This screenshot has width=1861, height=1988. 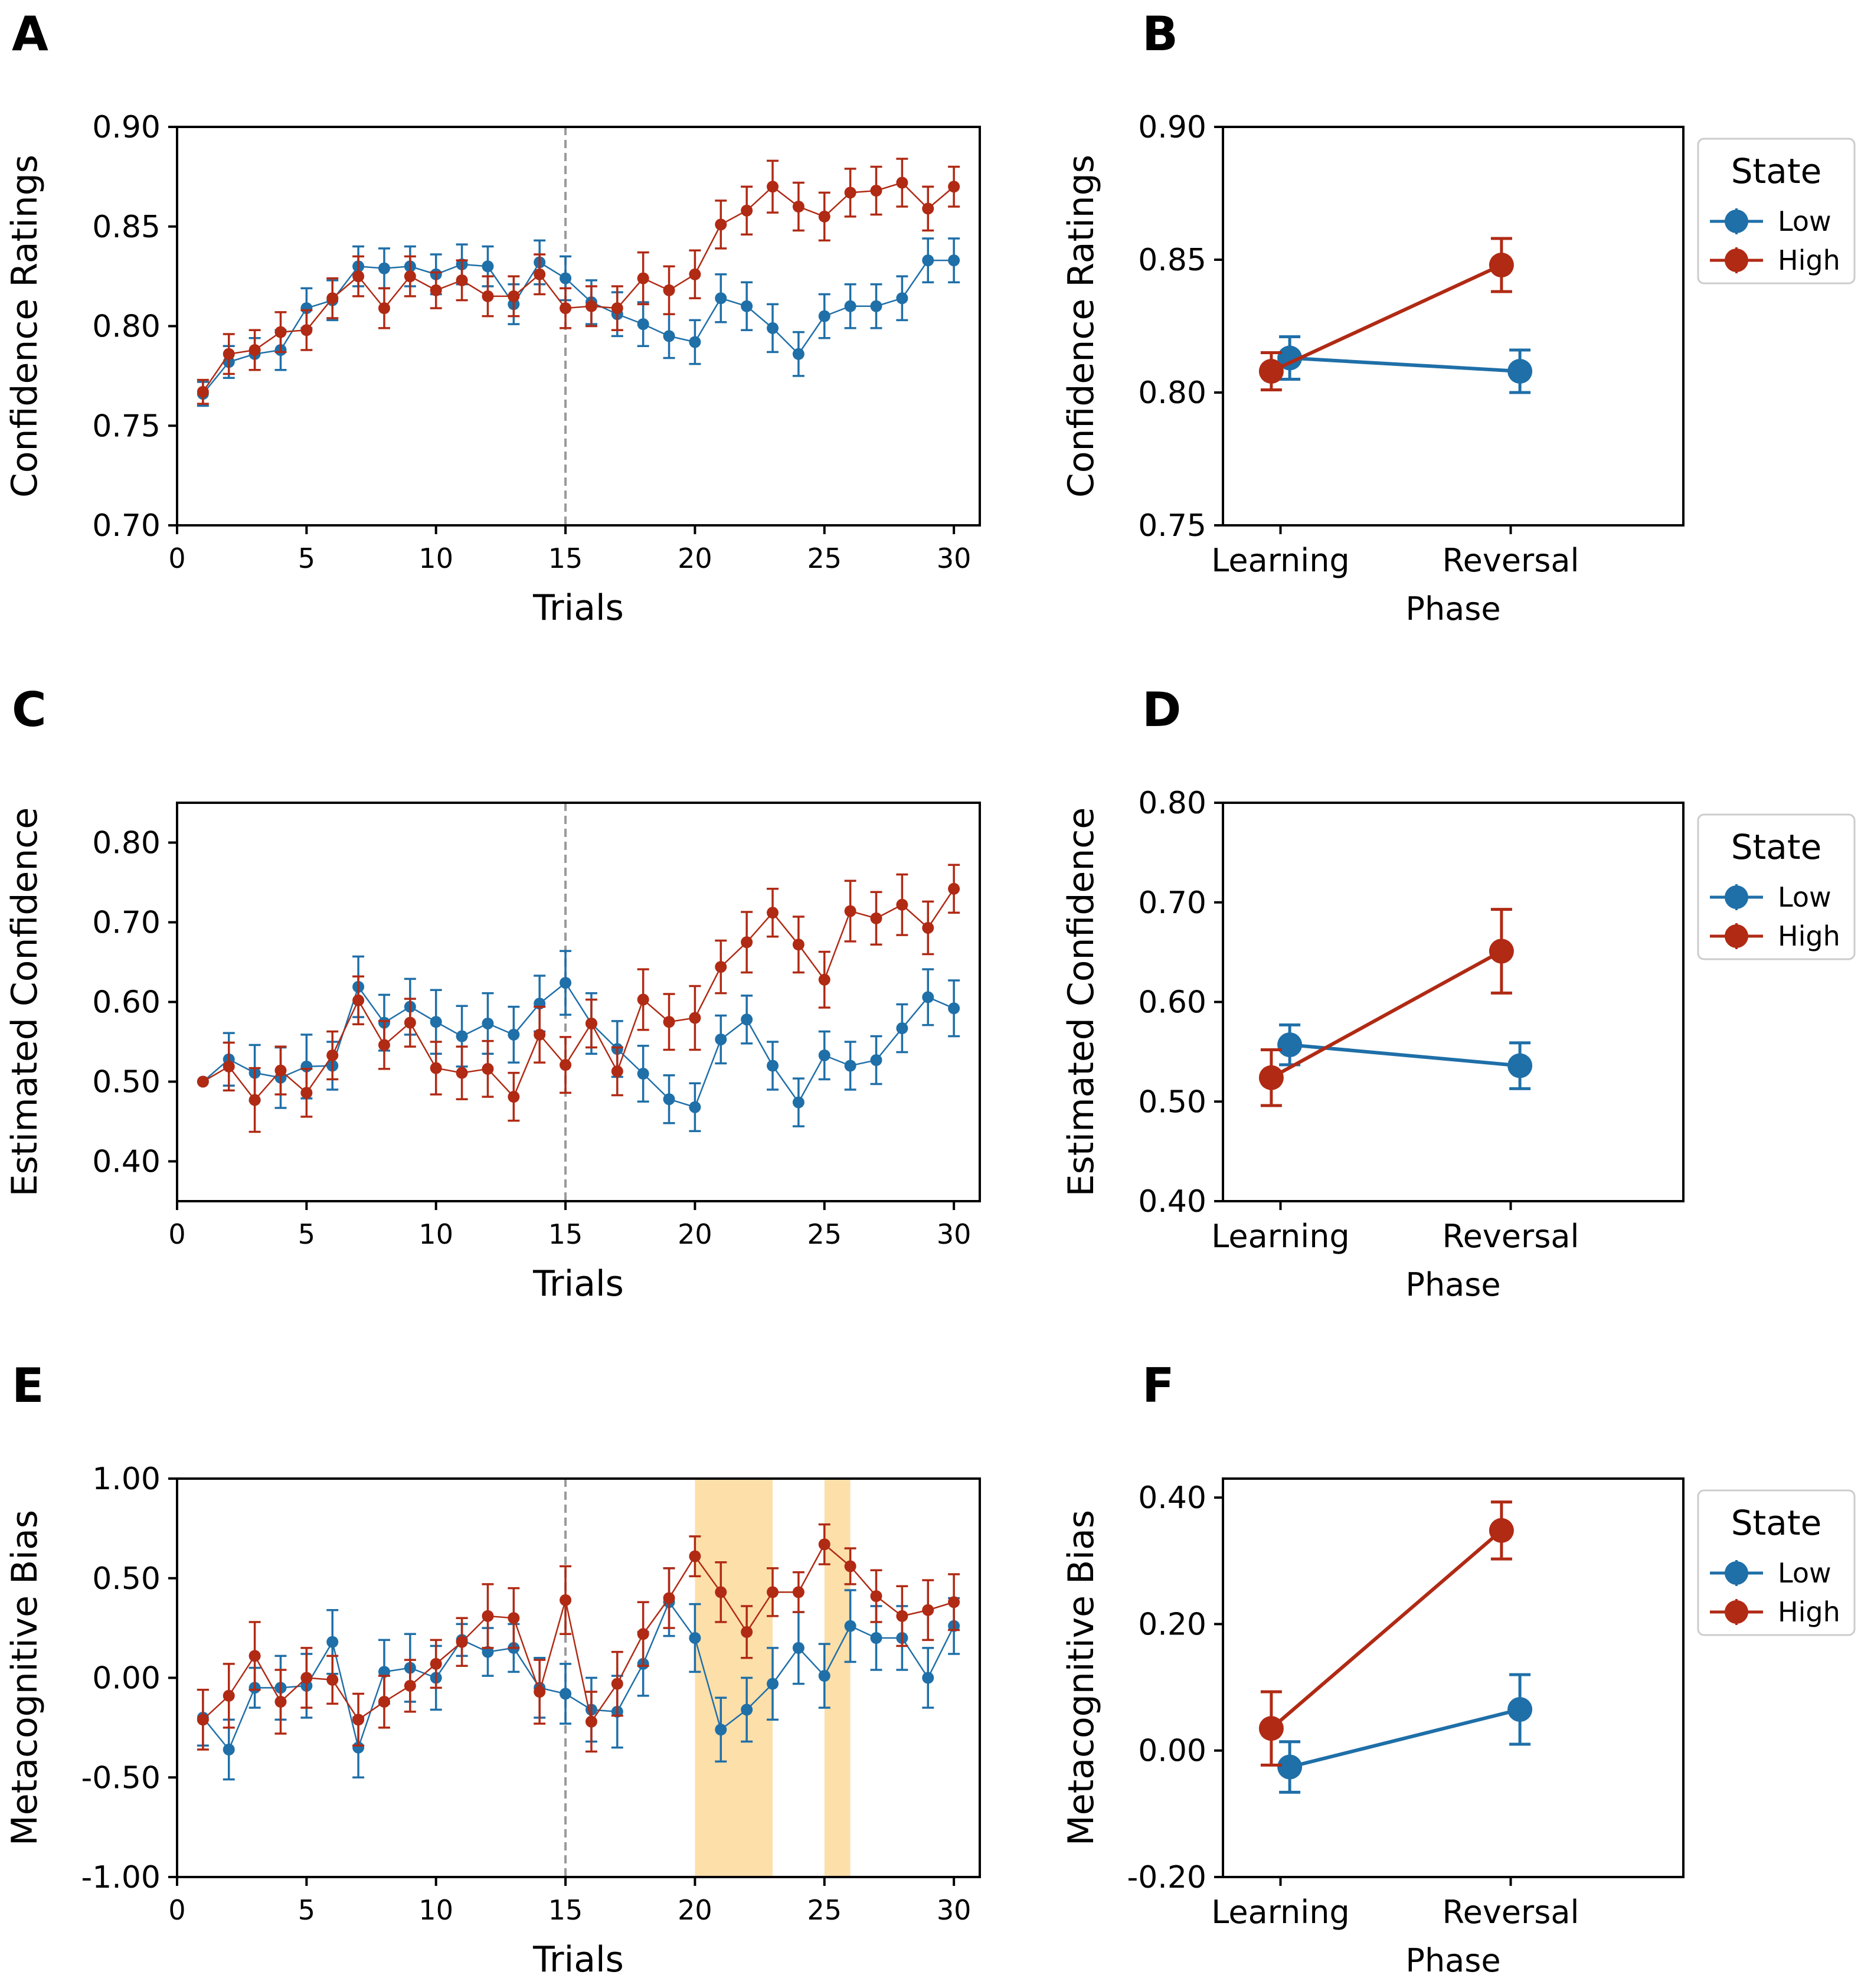 What do you see at coordinates (127, 1479) in the screenshot?
I see `y-tick-label: 1.00` at bounding box center [127, 1479].